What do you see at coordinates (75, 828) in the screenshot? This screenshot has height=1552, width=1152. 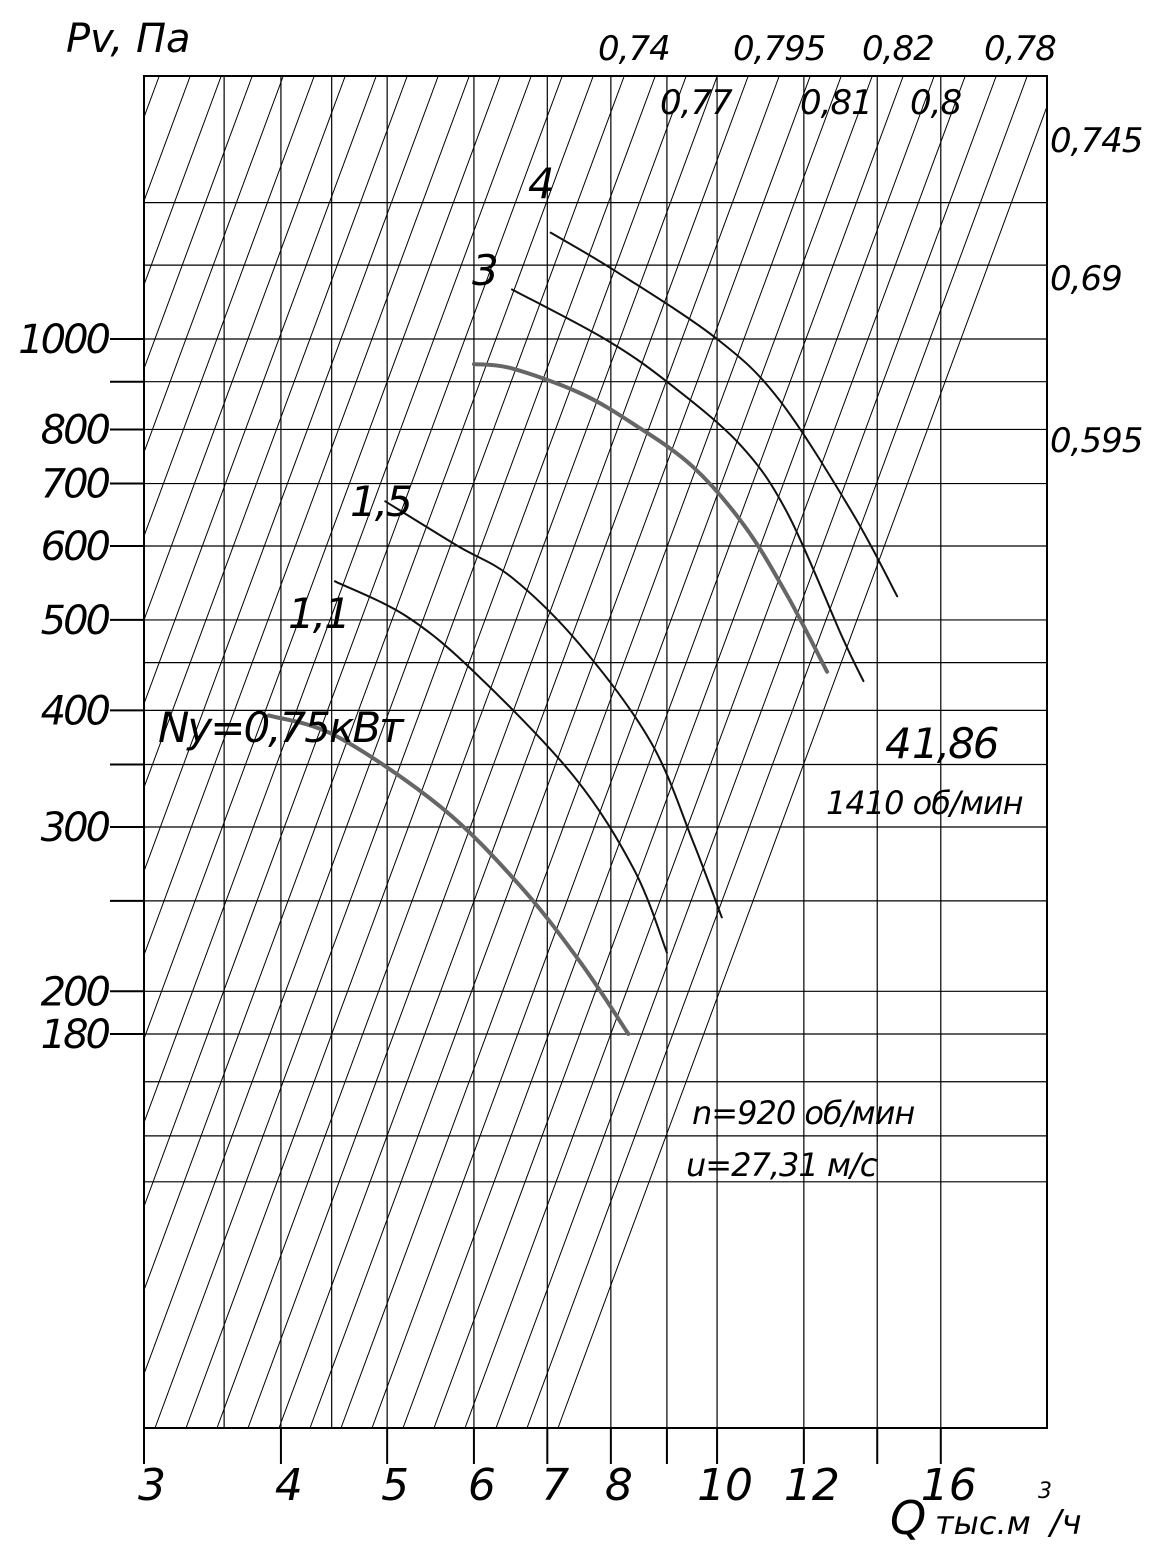 I see `y-tick-label: 300` at bounding box center [75, 828].